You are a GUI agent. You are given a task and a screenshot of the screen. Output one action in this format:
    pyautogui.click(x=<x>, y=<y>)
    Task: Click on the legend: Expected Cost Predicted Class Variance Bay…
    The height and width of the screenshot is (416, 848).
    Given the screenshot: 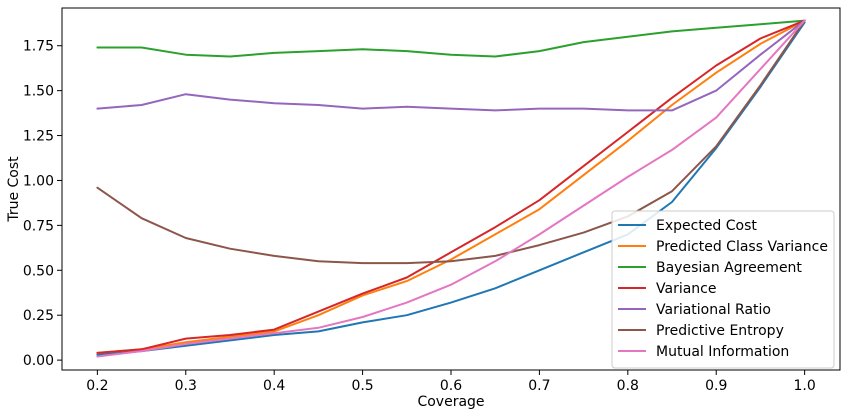 What is the action you would take?
    pyautogui.click(x=723, y=289)
    